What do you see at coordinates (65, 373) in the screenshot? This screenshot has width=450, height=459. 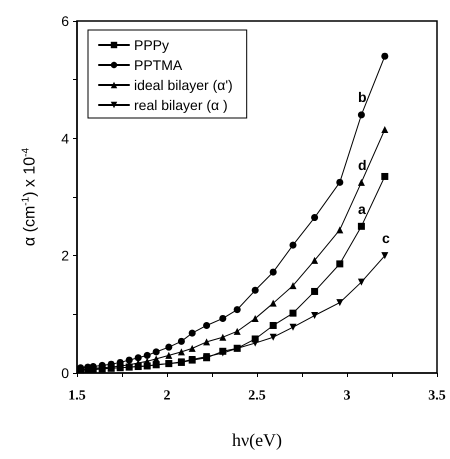 I see `y-tick-label: 0` at bounding box center [65, 373].